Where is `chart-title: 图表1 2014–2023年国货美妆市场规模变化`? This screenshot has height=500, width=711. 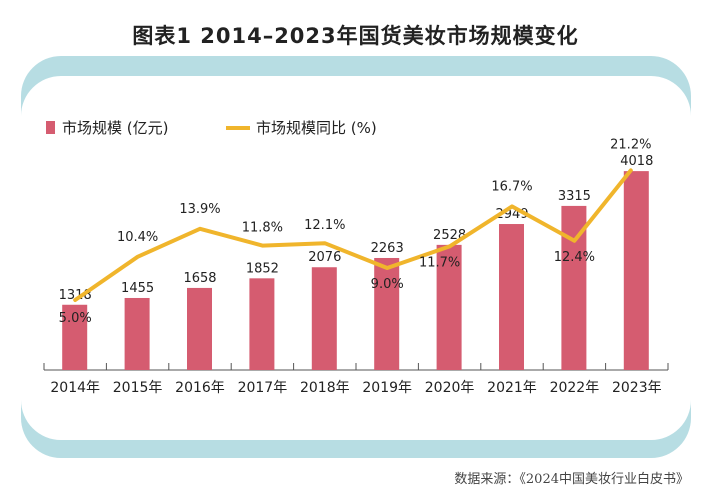 chart-title: 图表1 2014–2023年国货美妆市场规模变化 is located at coordinates (355, 36).